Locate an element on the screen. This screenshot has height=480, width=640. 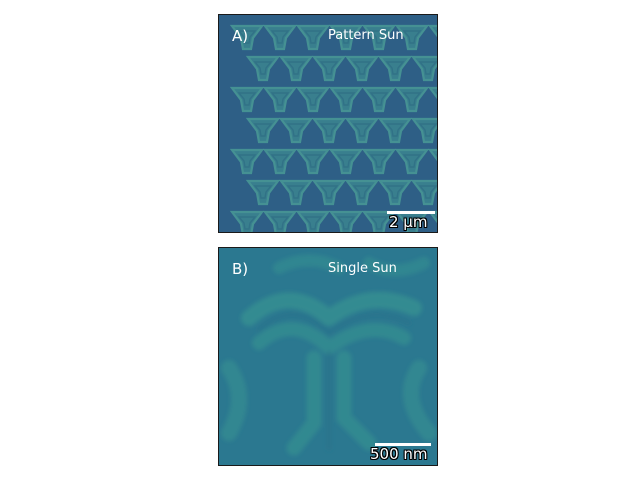
scale-bar-label: 2 µm is located at coordinates (408, 222).